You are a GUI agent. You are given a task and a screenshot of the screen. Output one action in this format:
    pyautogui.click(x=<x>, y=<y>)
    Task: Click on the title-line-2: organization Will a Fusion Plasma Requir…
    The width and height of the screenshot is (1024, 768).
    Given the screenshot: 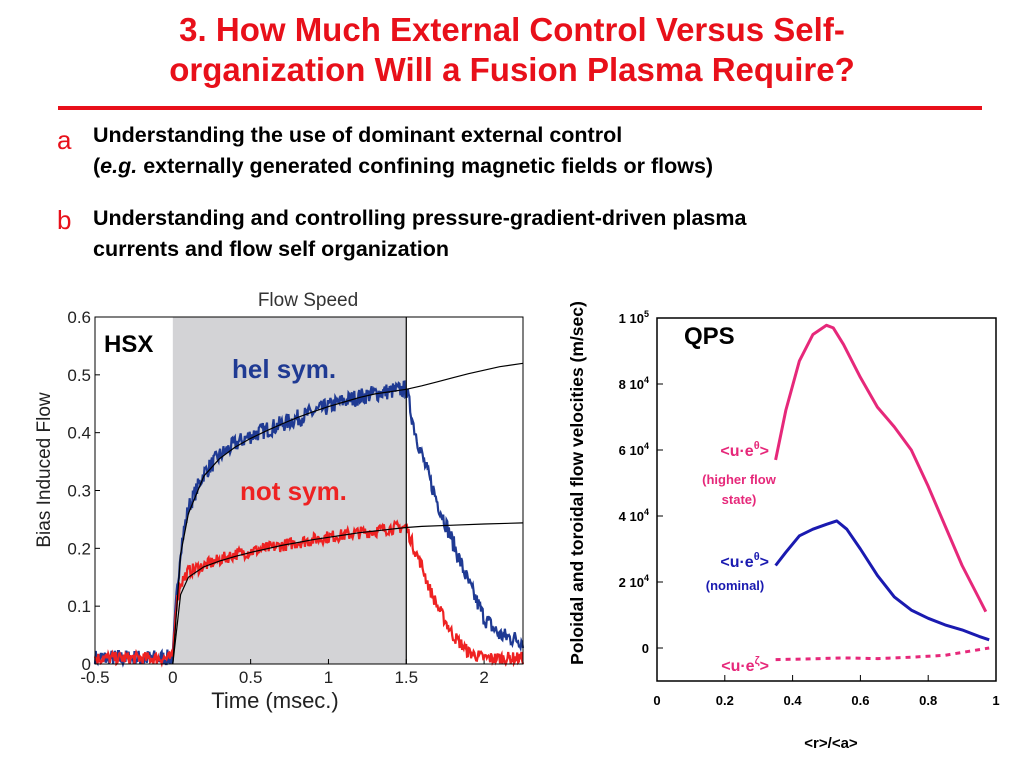 What is the action you would take?
    pyautogui.click(x=512, y=69)
    